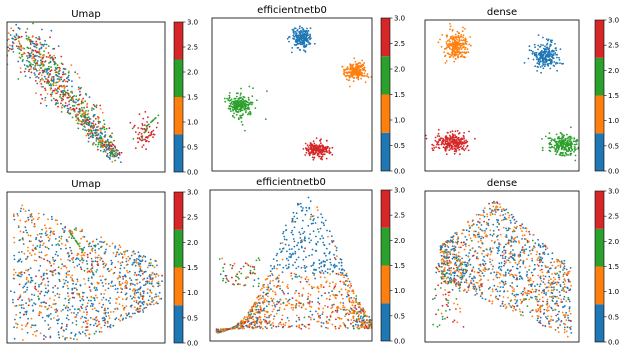  What do you see at coordinates (385, 37) in the screenshot?
I see `colorbar-segment` at bounding box center [385, 37].